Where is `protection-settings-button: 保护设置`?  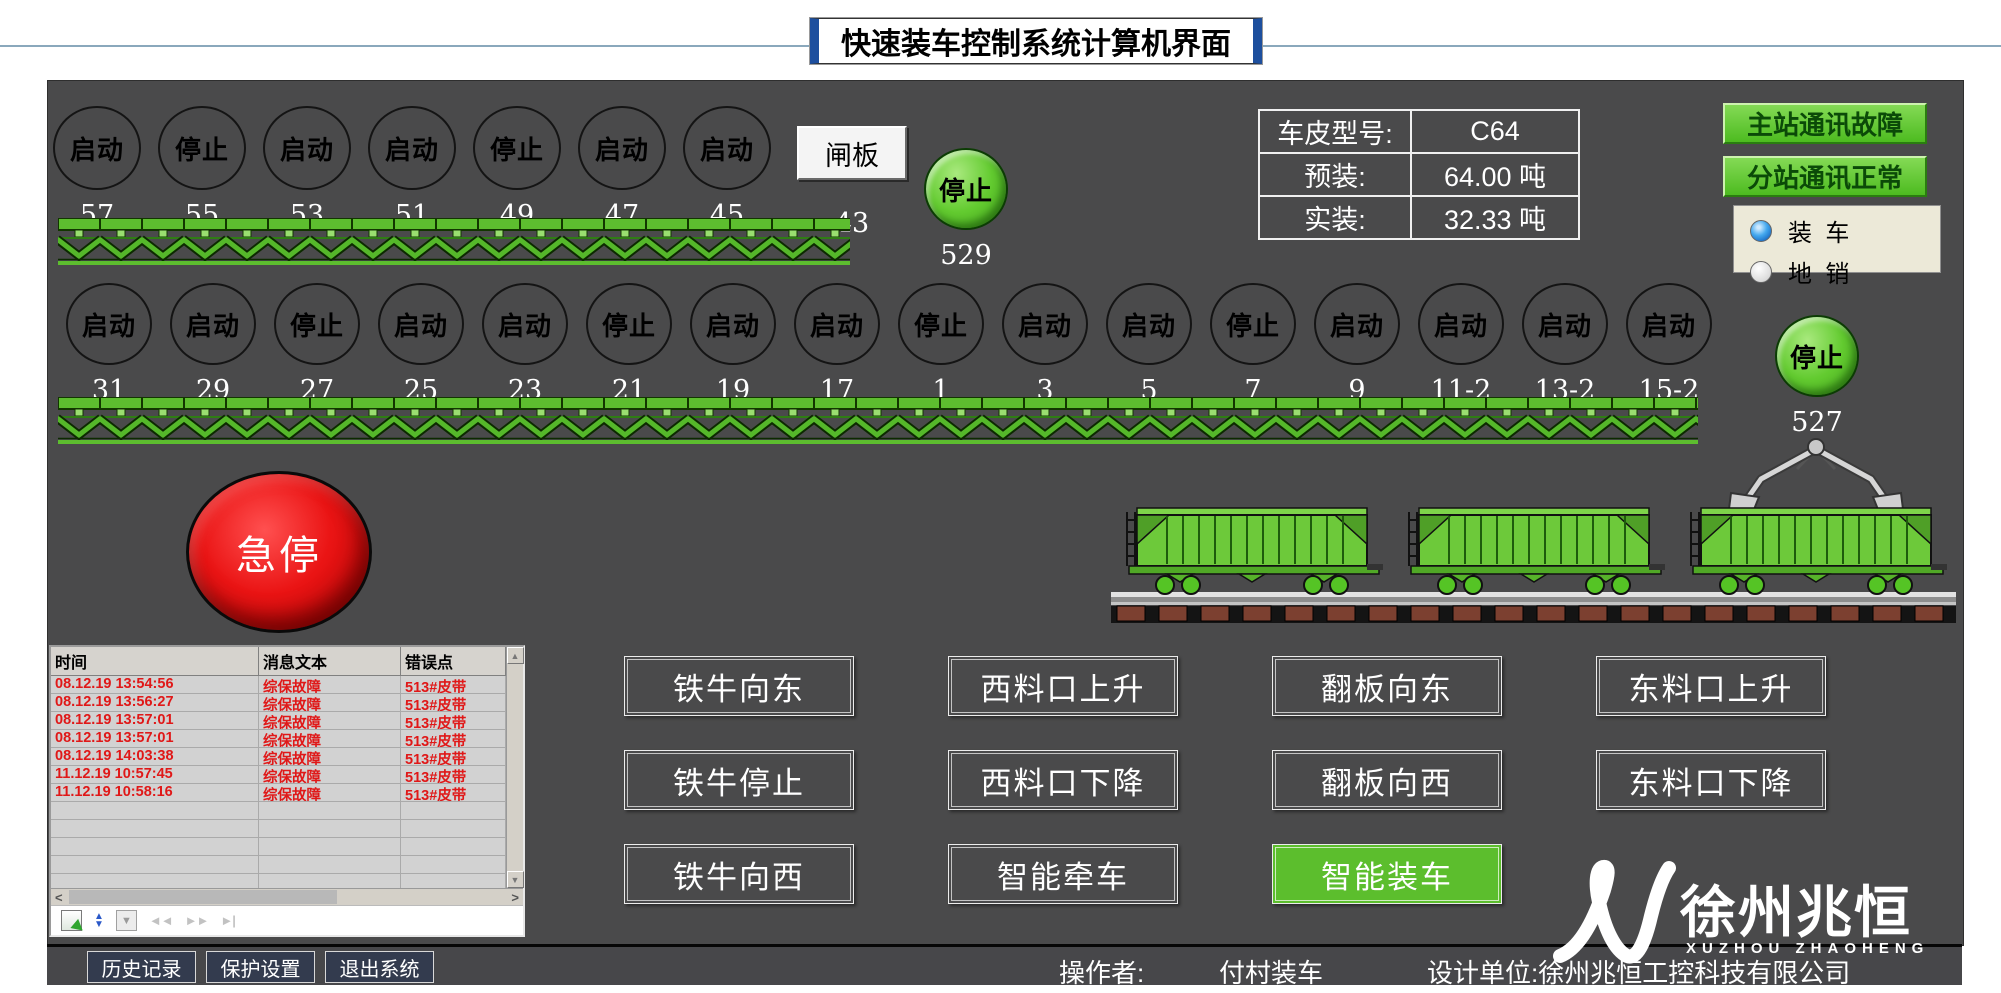
protection-settings-button: 保护设置 is located at coordinates (260, 967).